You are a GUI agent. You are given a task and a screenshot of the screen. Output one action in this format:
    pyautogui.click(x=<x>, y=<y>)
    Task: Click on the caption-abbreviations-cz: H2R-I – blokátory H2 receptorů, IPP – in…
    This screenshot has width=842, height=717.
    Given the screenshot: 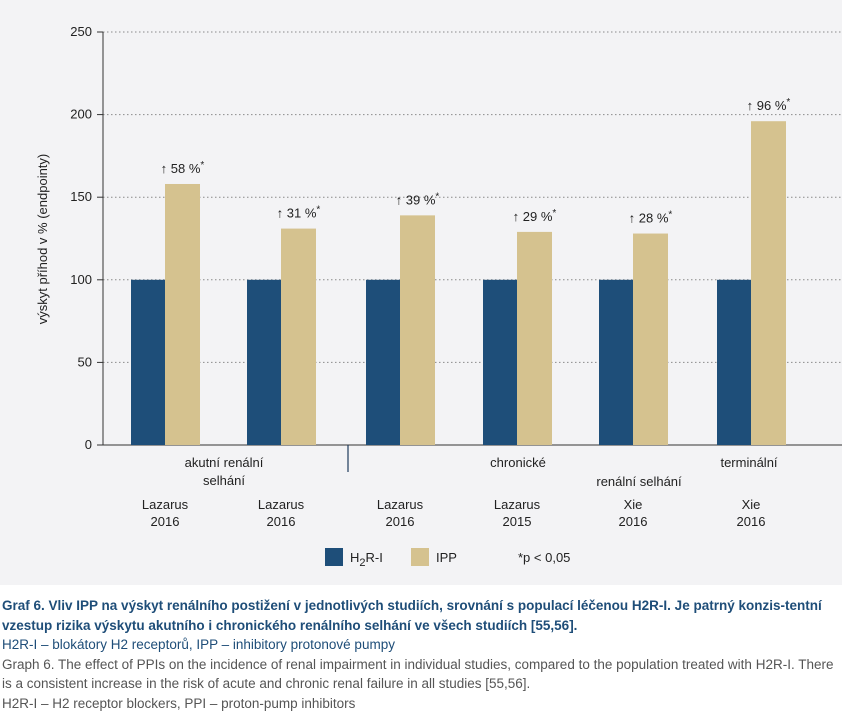 What is the action you would take?
    pyautogui.click(x=198, y=644)
    